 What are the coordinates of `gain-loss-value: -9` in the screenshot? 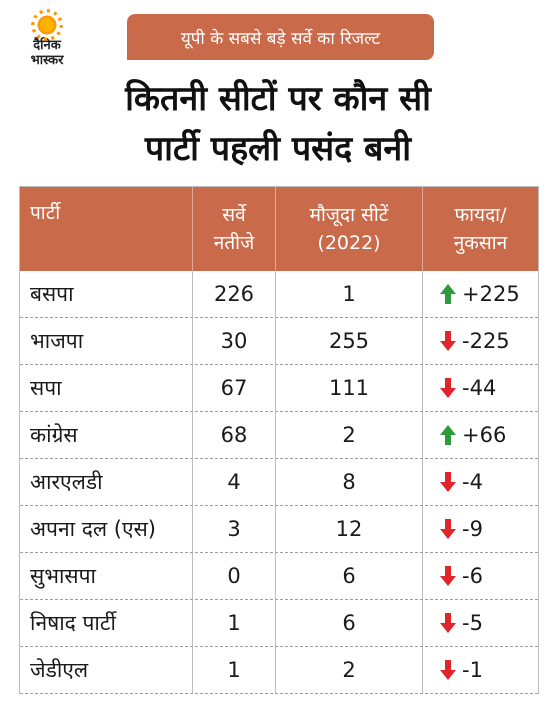 It's located at (472, 529).